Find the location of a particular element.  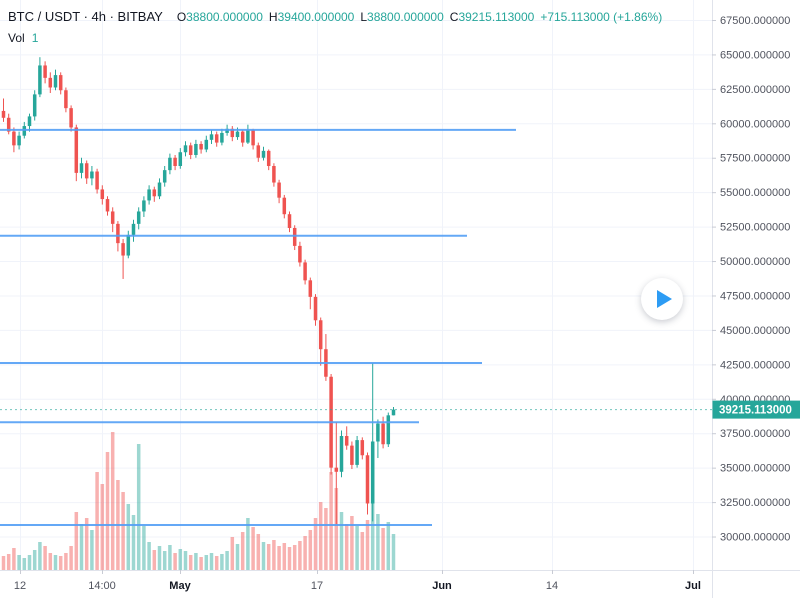

price-tick-label: 67500.000000 is located at coordinates (755, 21).